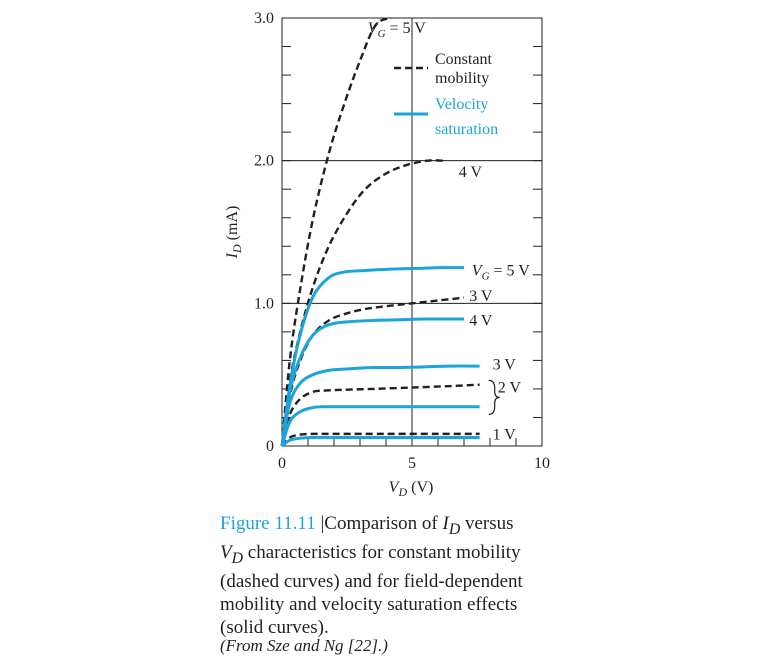 The image size is (770, 671). What do you see at coordinates (505, 435) in the screenshot?
I see `curve-label-7: 1 V` at bounding box center [505, 435].